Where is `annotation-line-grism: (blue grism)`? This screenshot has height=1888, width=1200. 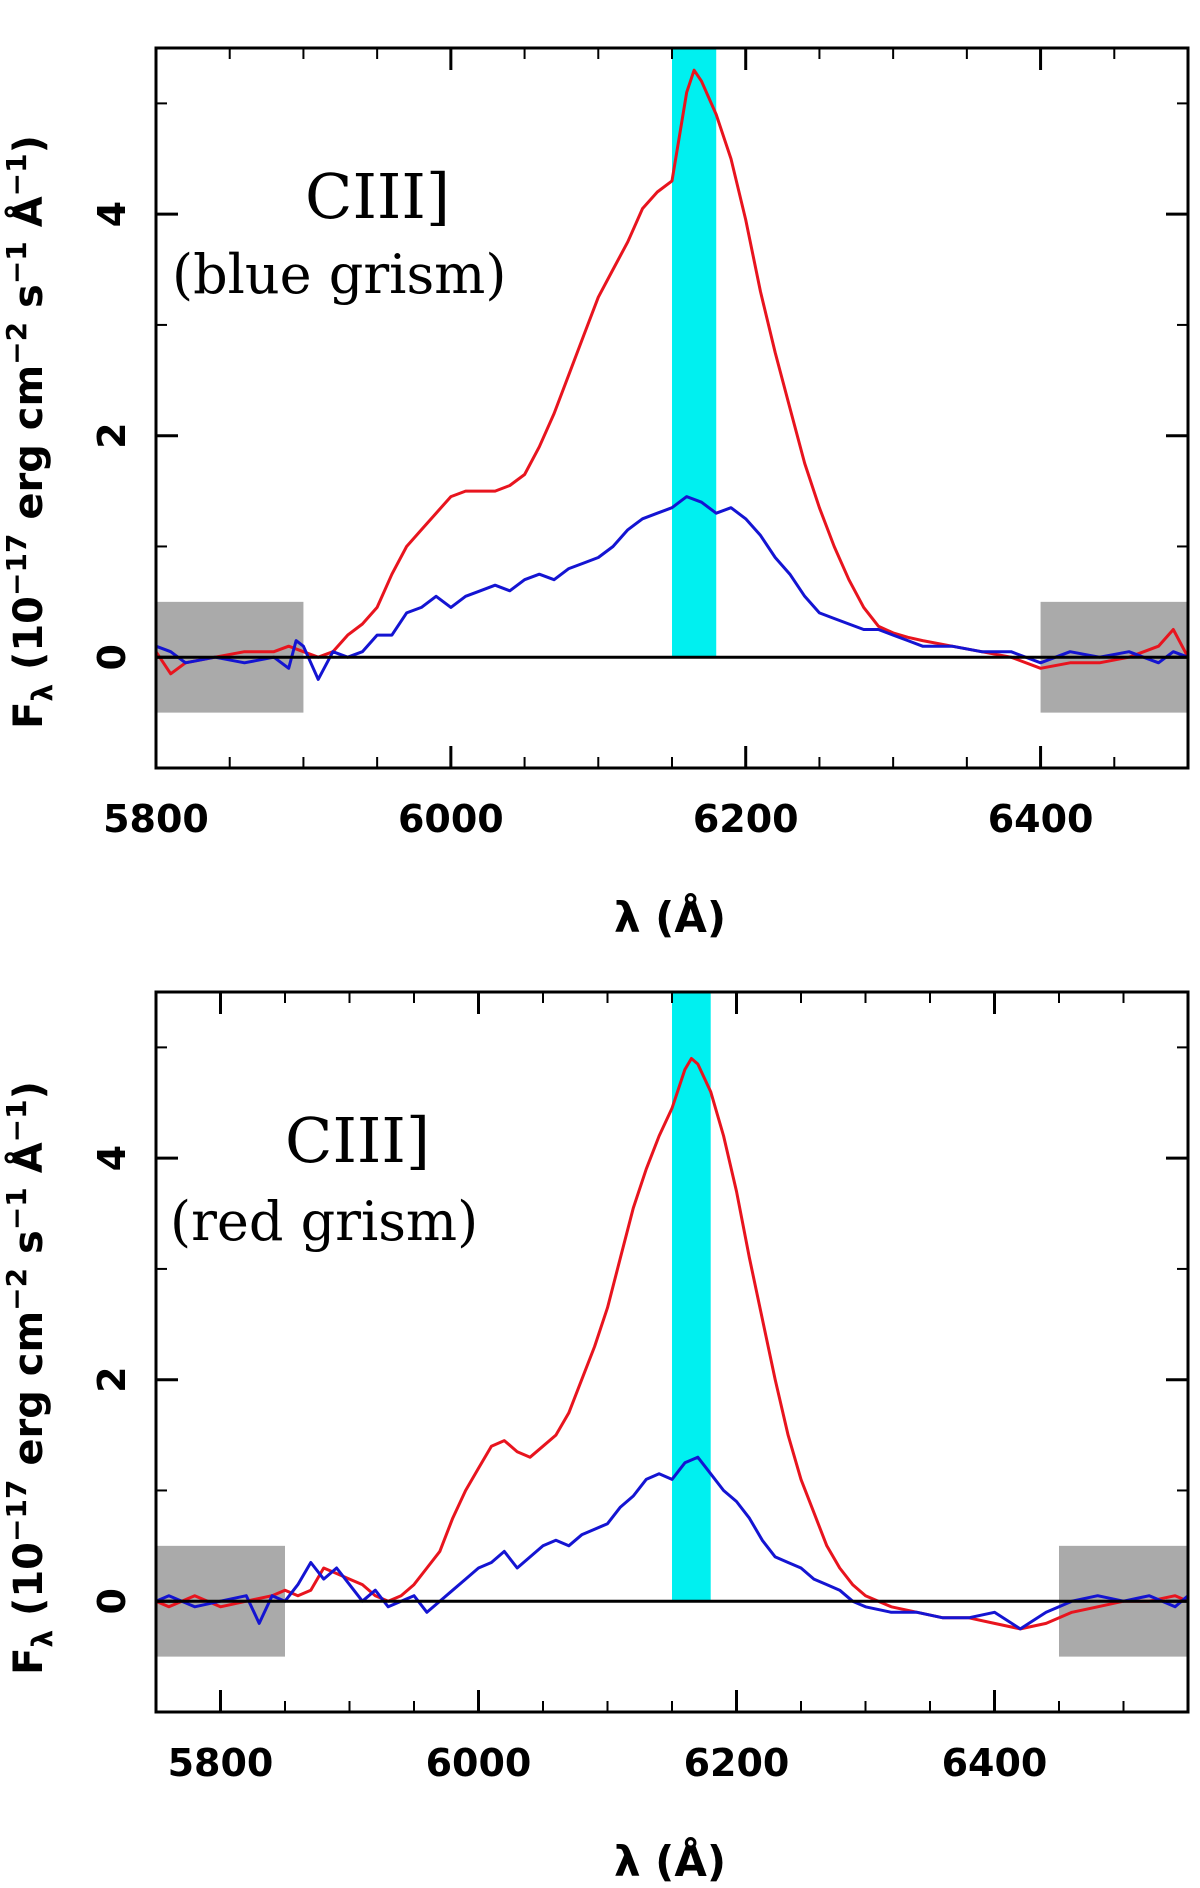 annotation-line-grism: (blue grism) is located at coordinates (339, 274).